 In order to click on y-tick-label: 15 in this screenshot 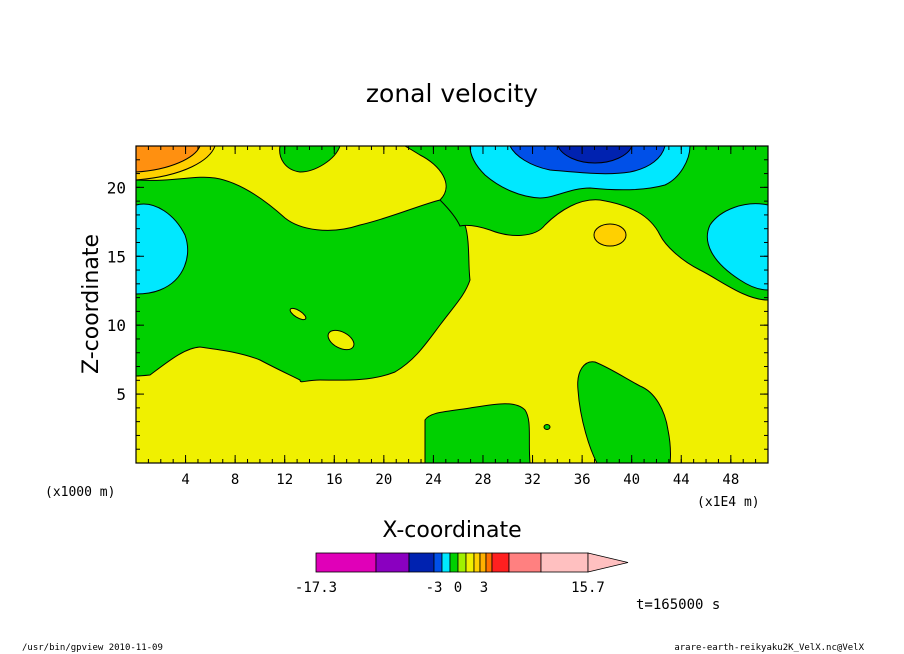, I will do `click(116, 256)`.